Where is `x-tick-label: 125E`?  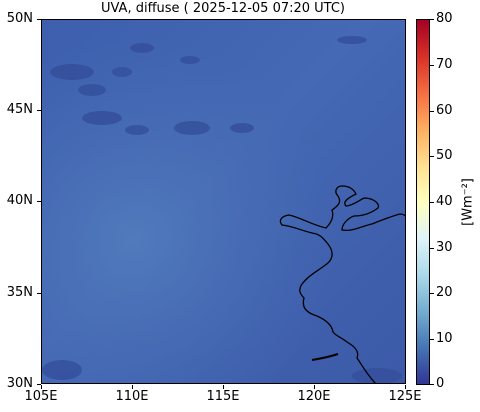 x-tick-label: 125E is located at coordinates (405, 396).